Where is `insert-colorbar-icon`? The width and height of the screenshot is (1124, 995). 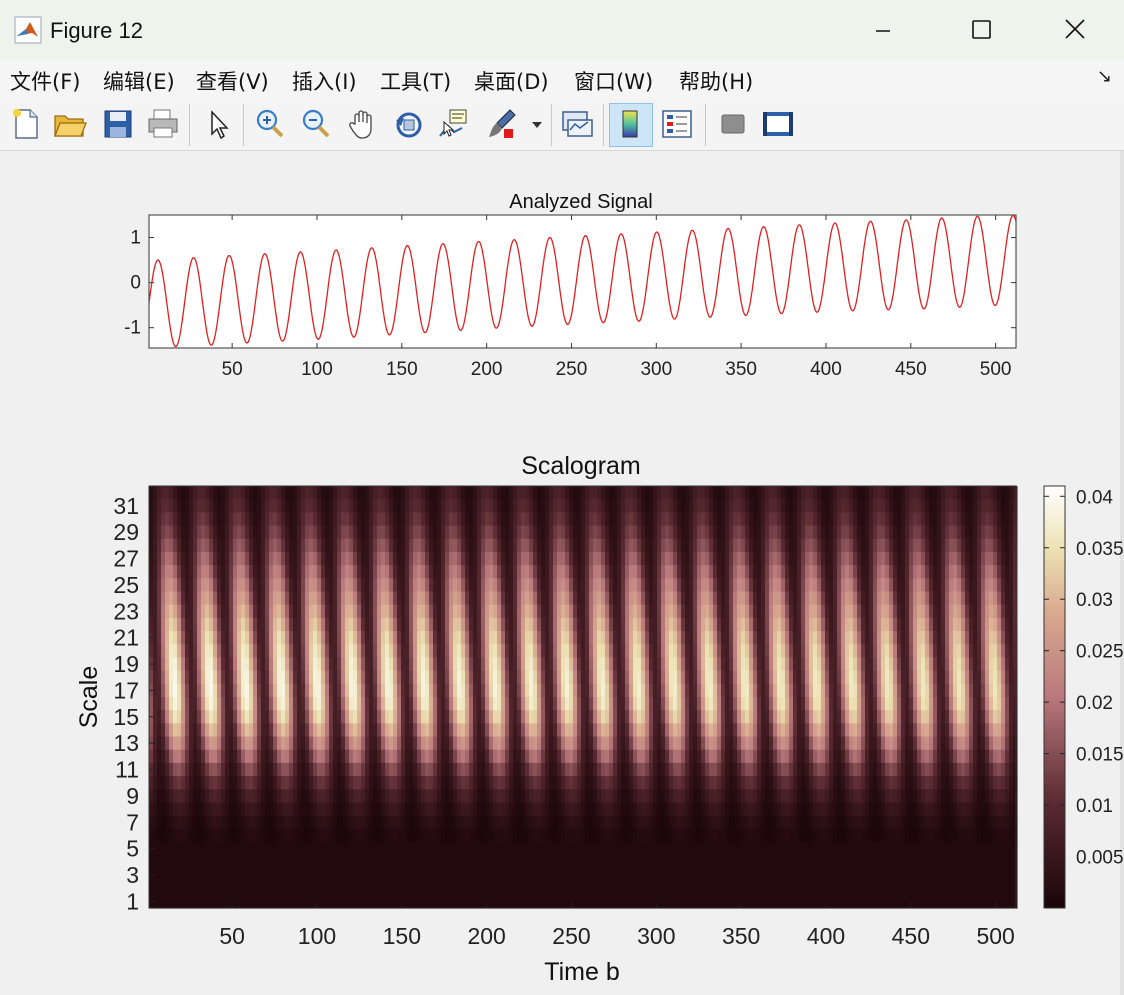 insert-colorbar-icon is located at coordinates (631, 124).